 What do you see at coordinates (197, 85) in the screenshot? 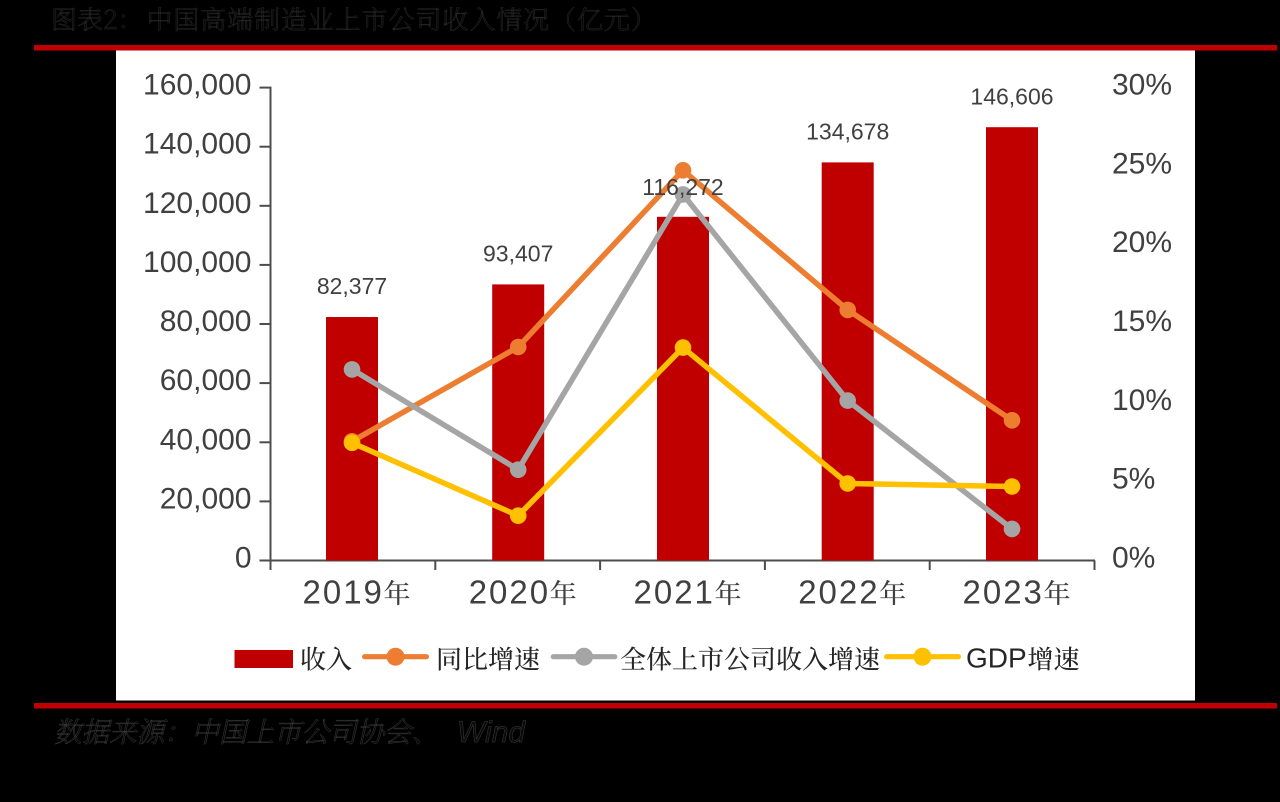
I see `svg-text: 160,000` at bounding box center [197, 85].